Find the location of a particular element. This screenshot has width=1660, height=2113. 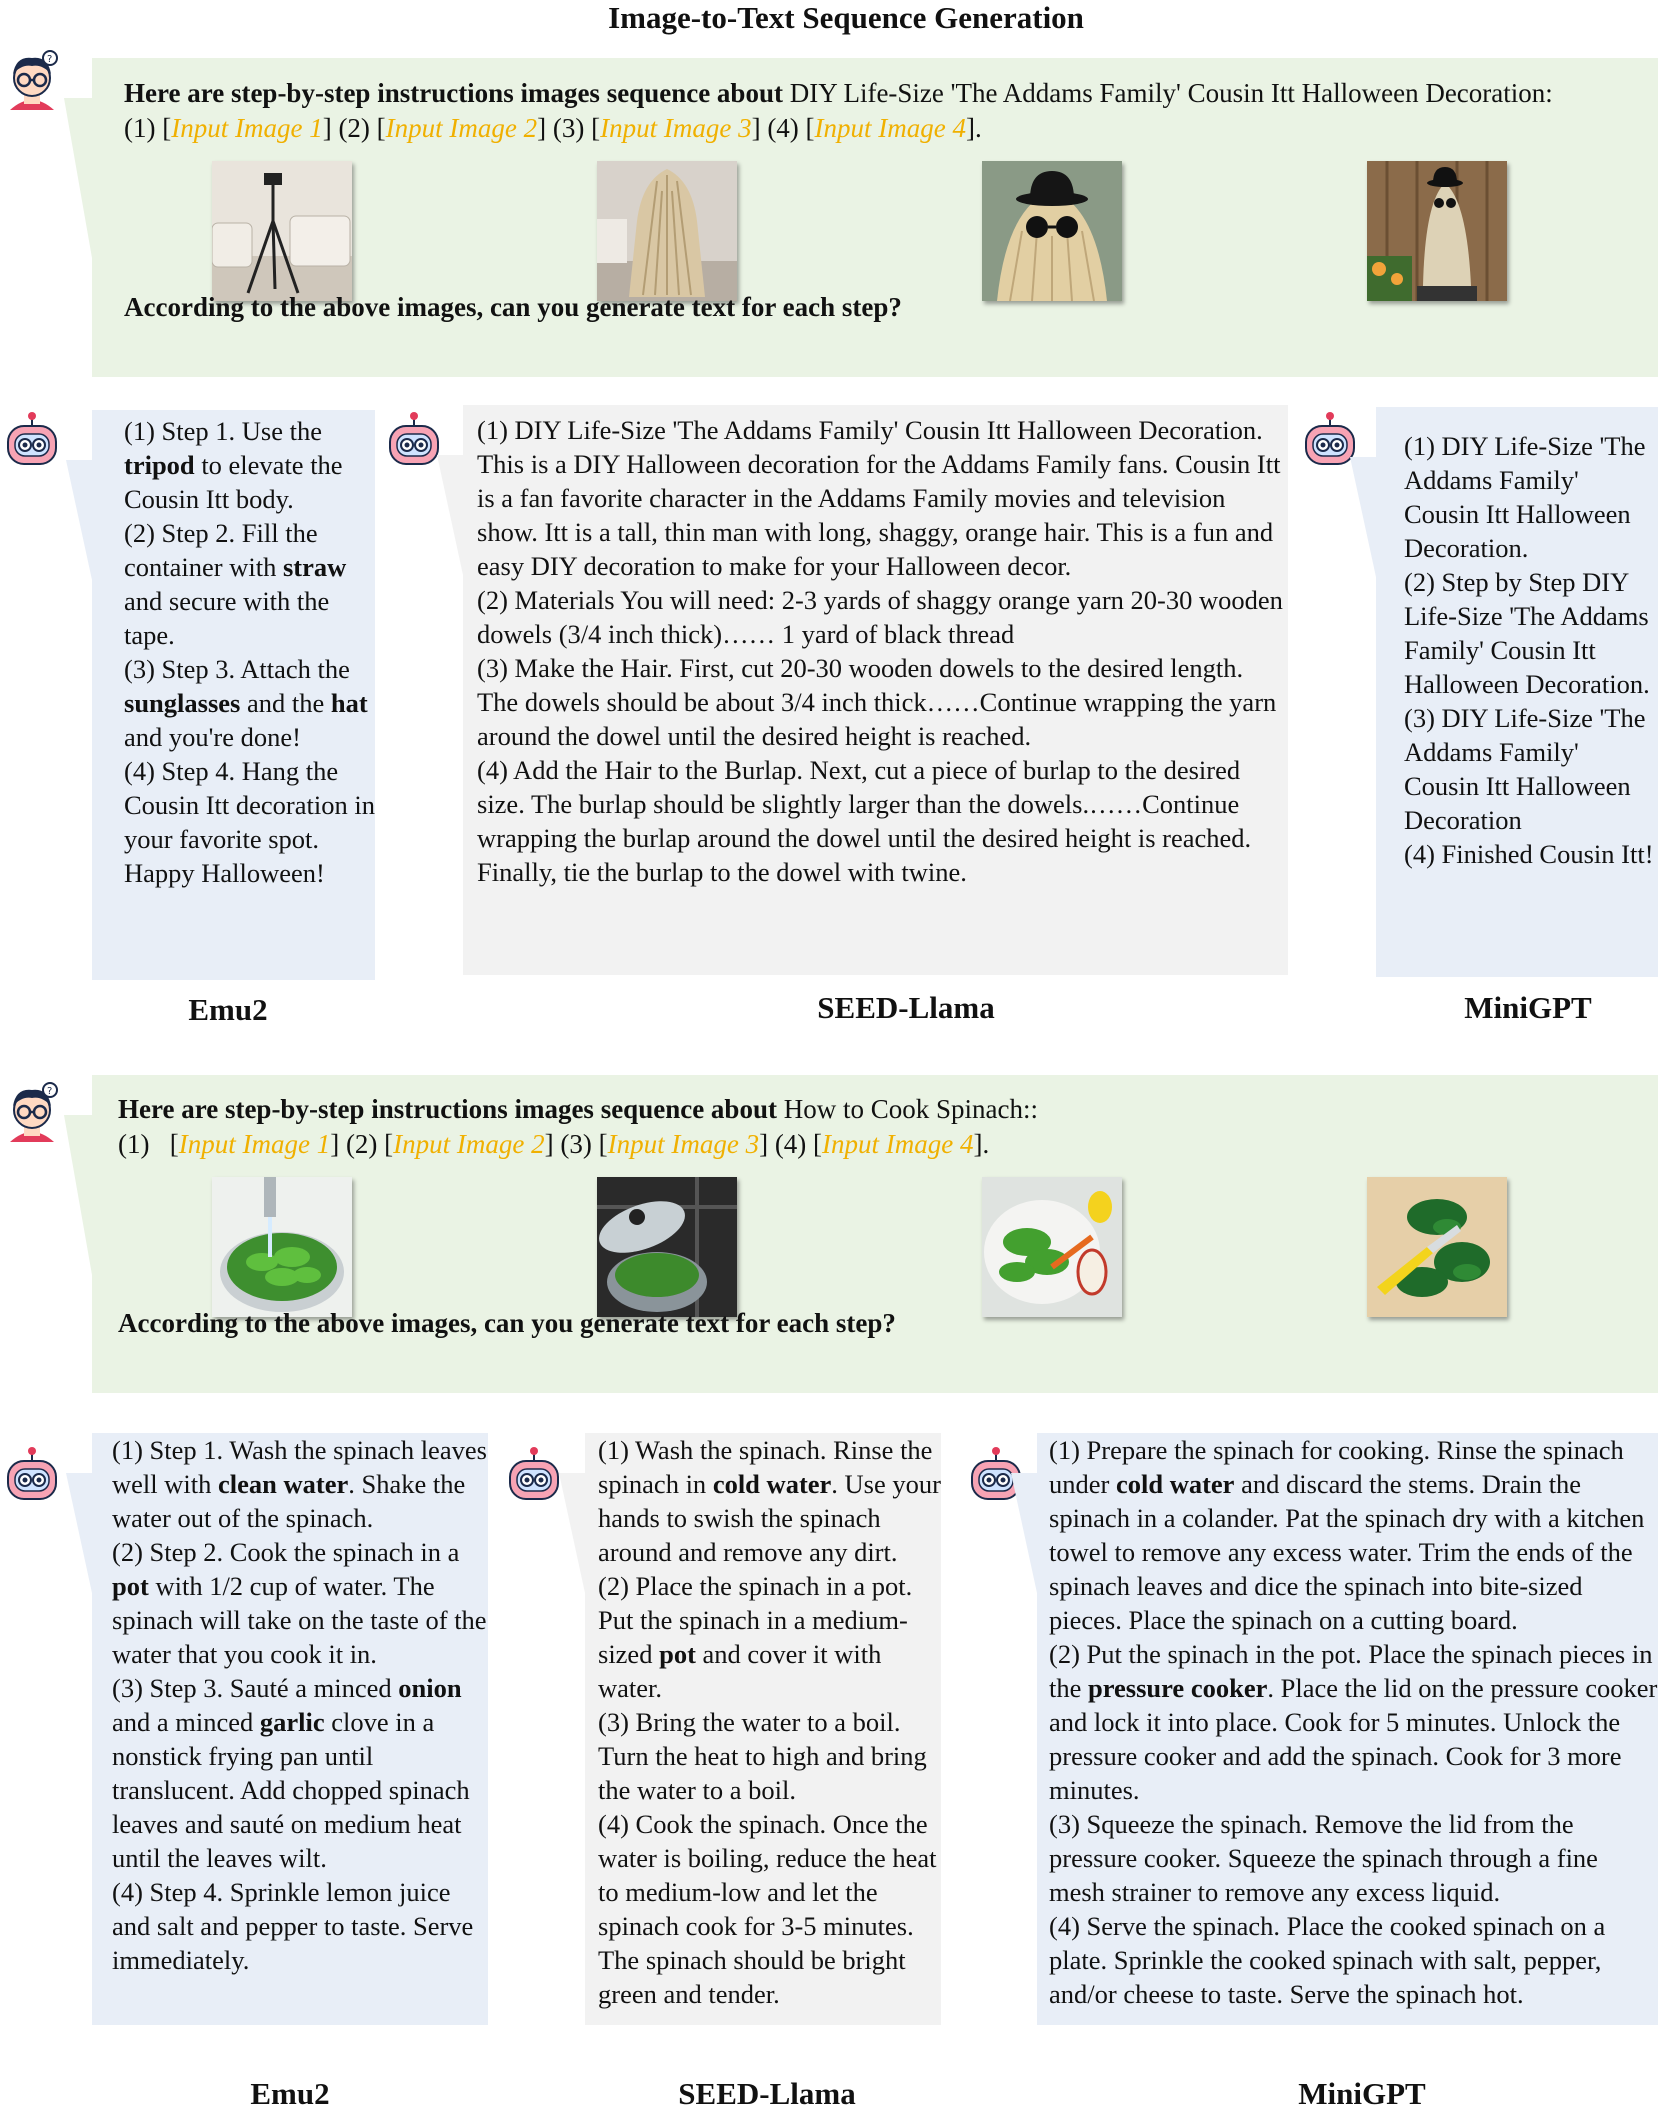

input-image-2-pot-on-stove is located at coordinates (667, 1247).